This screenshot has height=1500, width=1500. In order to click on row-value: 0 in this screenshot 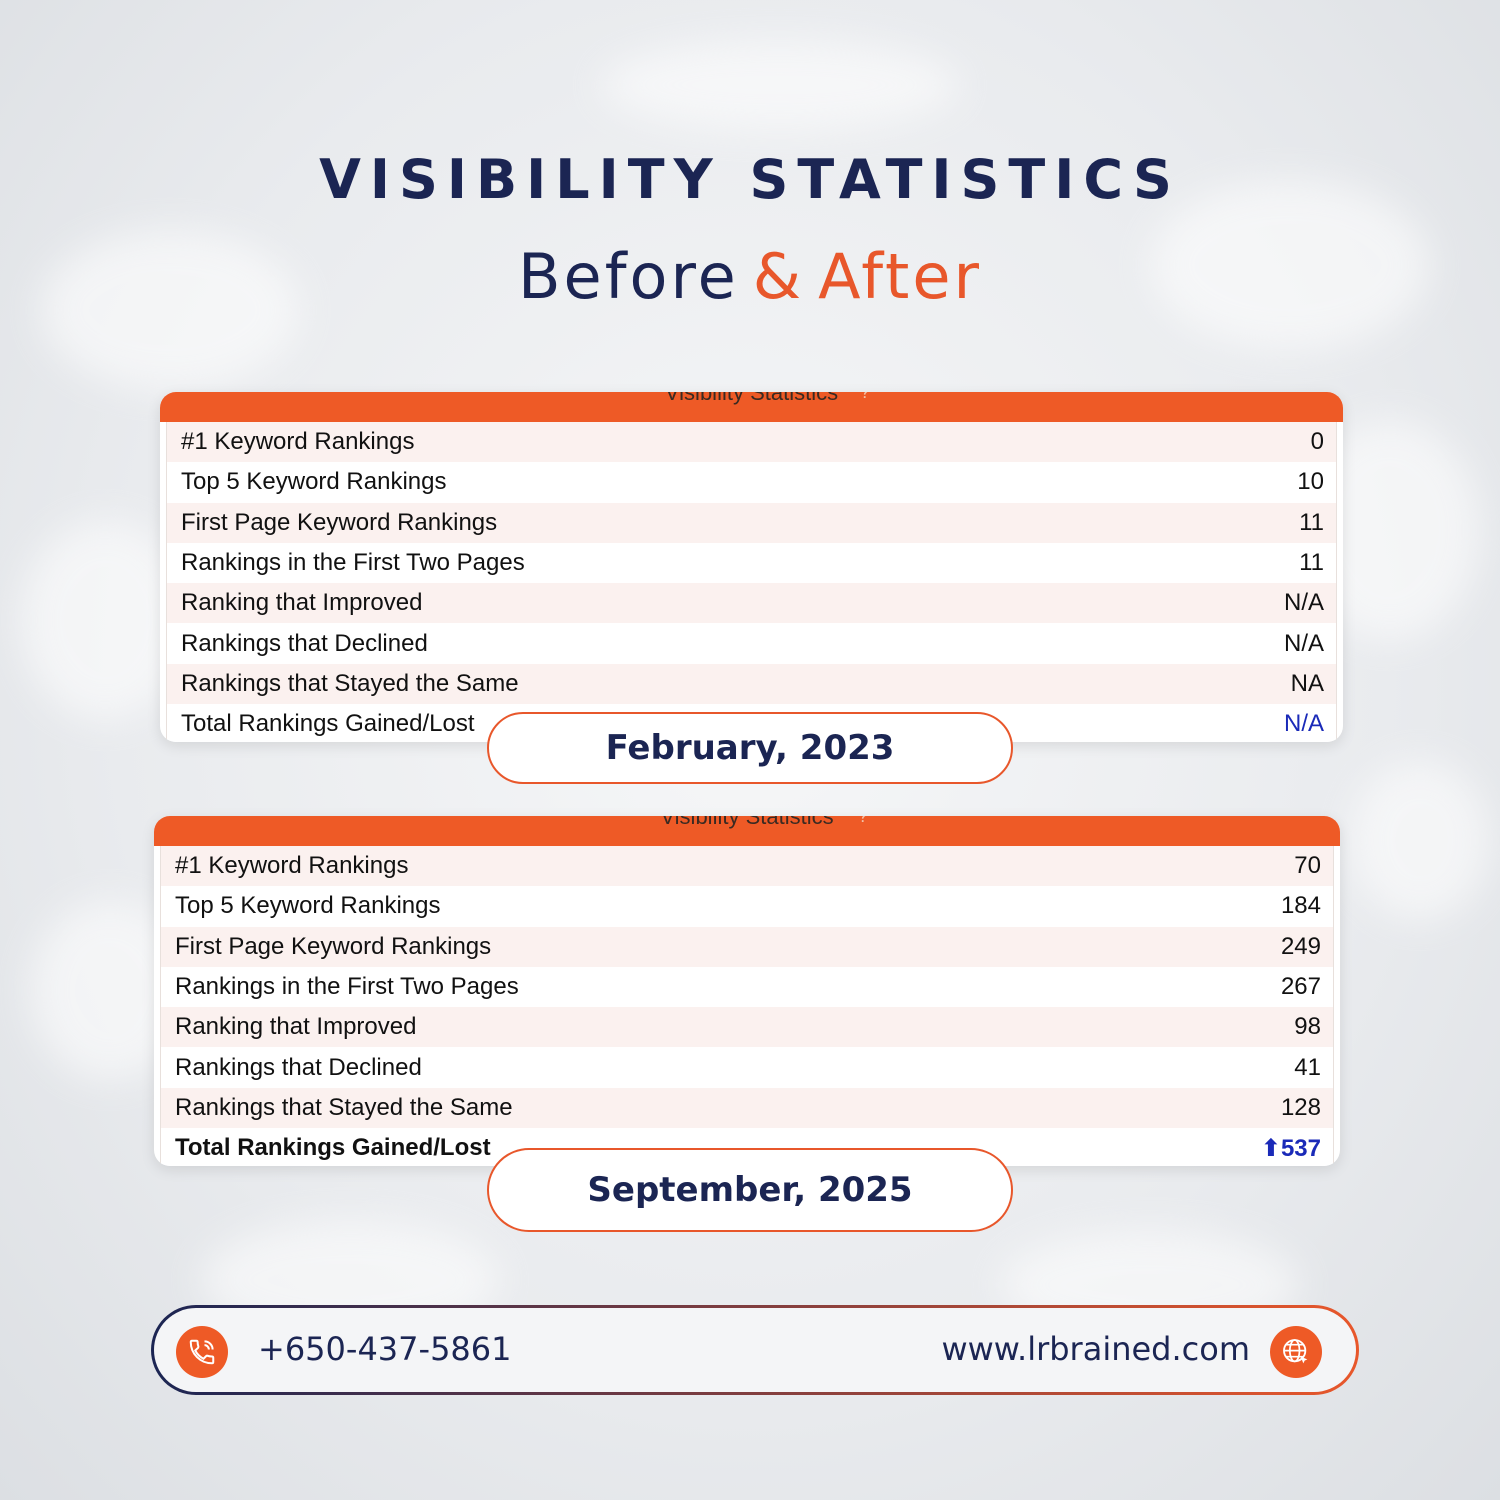, I will do `click(1317, 442)`.